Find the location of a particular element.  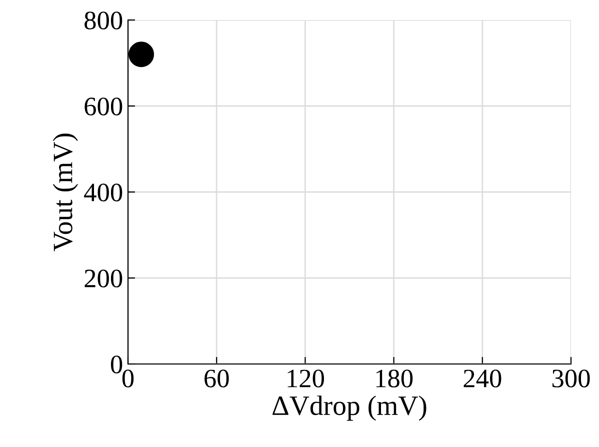

y-tick-label: 800 is located at coordinates (103, 21).